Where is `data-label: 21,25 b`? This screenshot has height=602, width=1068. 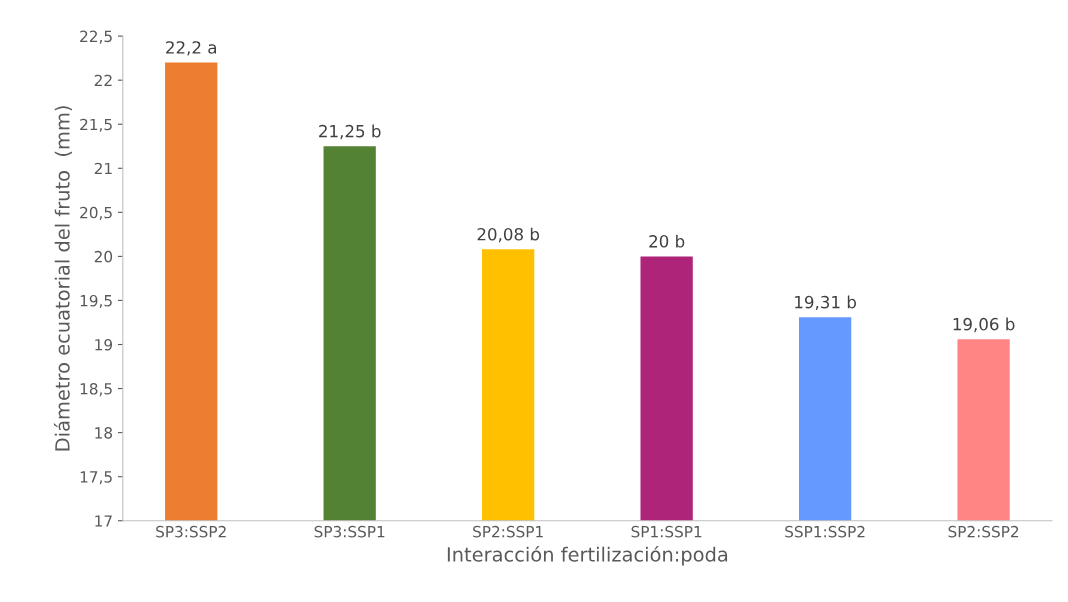
data-label: 21,25 b is located at coordinates (350, 132).